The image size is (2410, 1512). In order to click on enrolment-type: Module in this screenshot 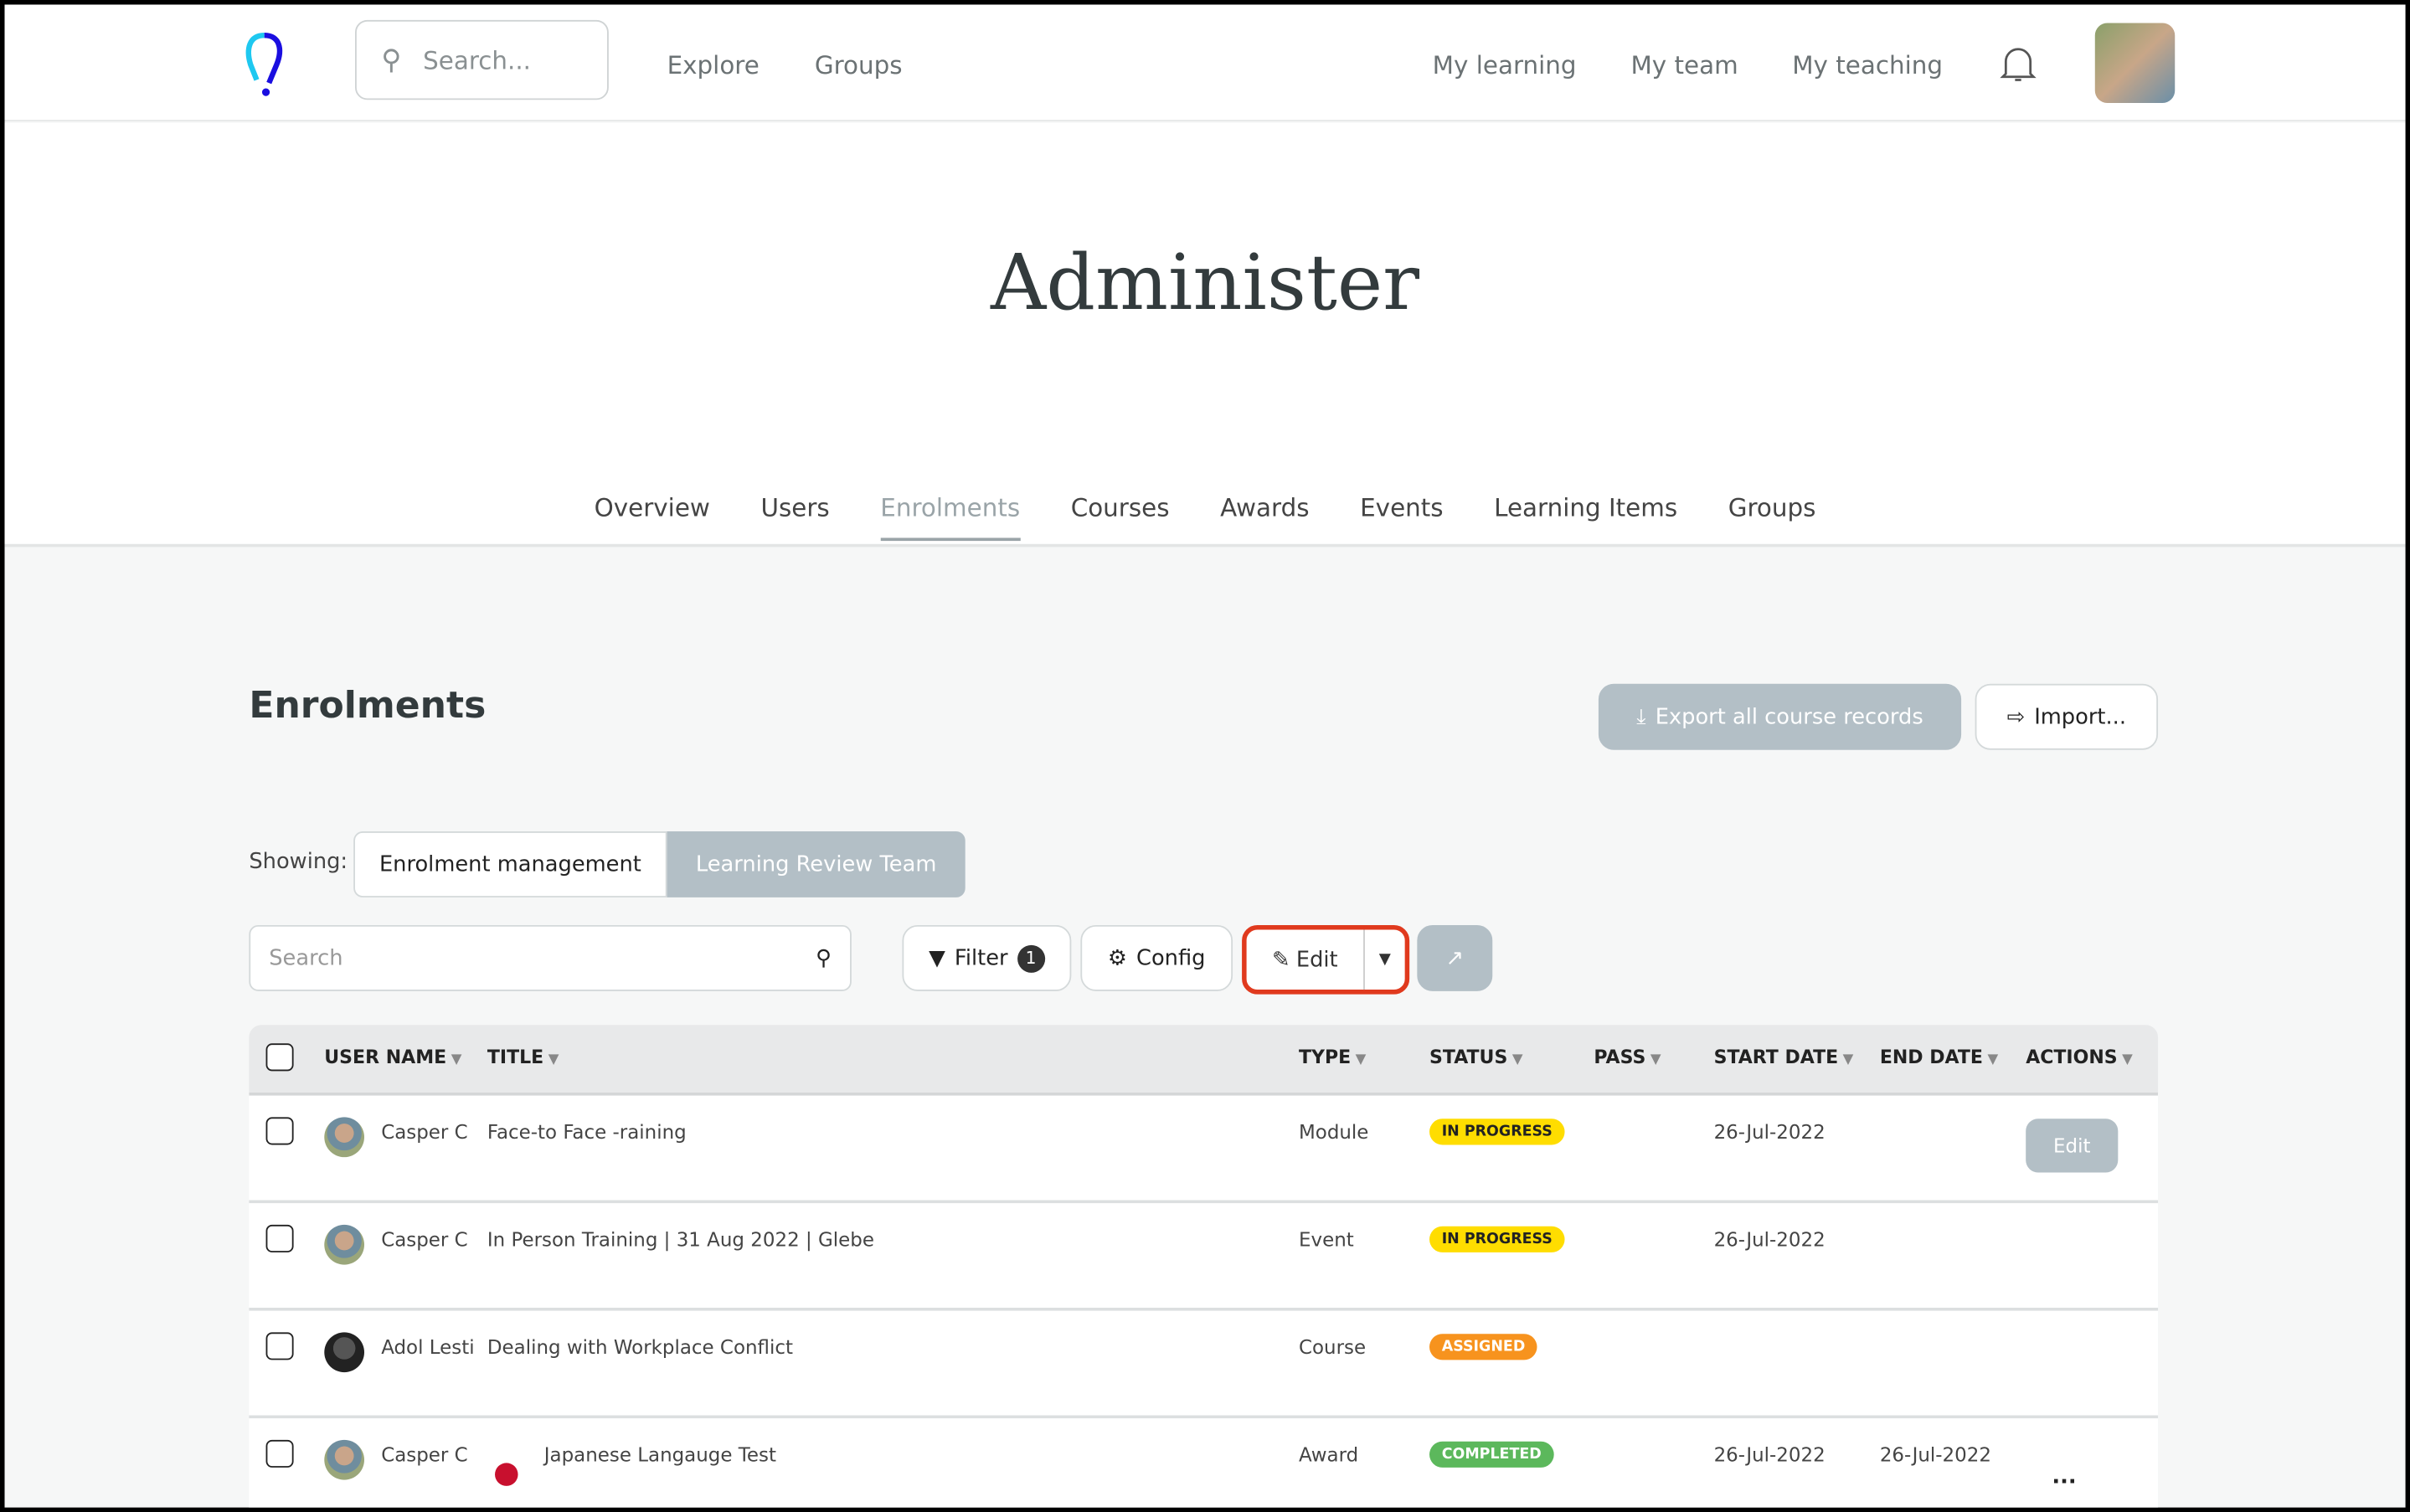, I will do `click(1333, 1132)`.